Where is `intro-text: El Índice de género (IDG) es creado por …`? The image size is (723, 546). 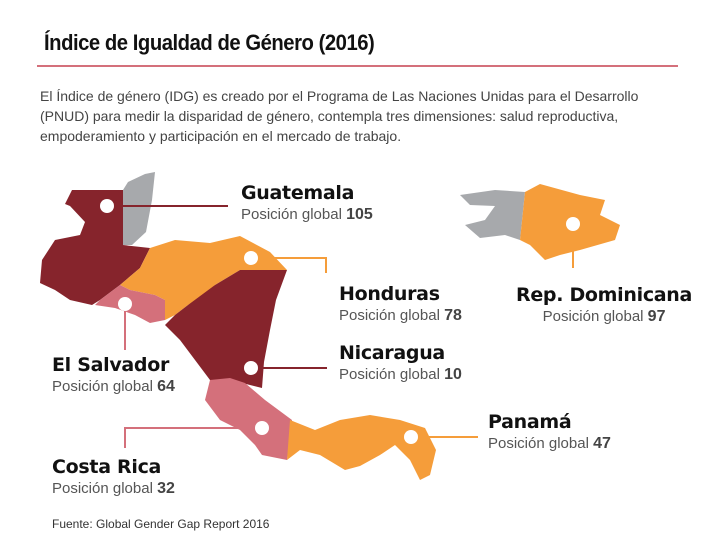 intro-text: El Índice de género (IDG) es creado por … is located at coordinates (339, 116).